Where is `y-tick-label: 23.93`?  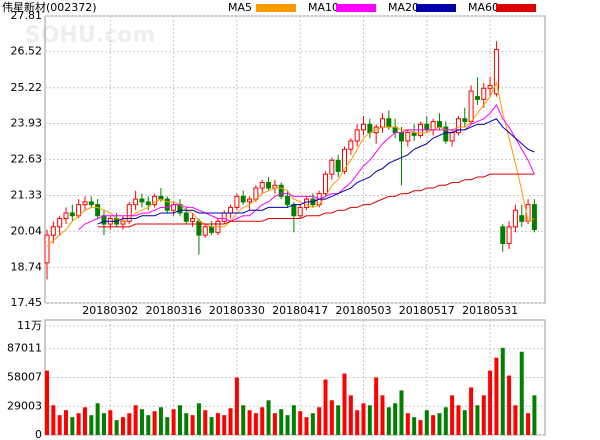
y-tick-label: 23.93 is located at coordinates (27, 122).